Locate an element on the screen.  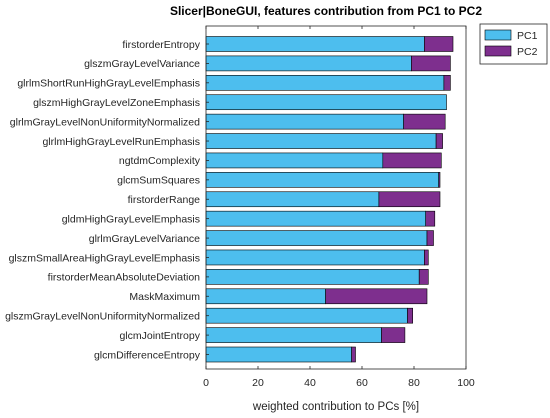
y-tick-label: glszmGrayLevelVariance is located at coordinates (142, 64).